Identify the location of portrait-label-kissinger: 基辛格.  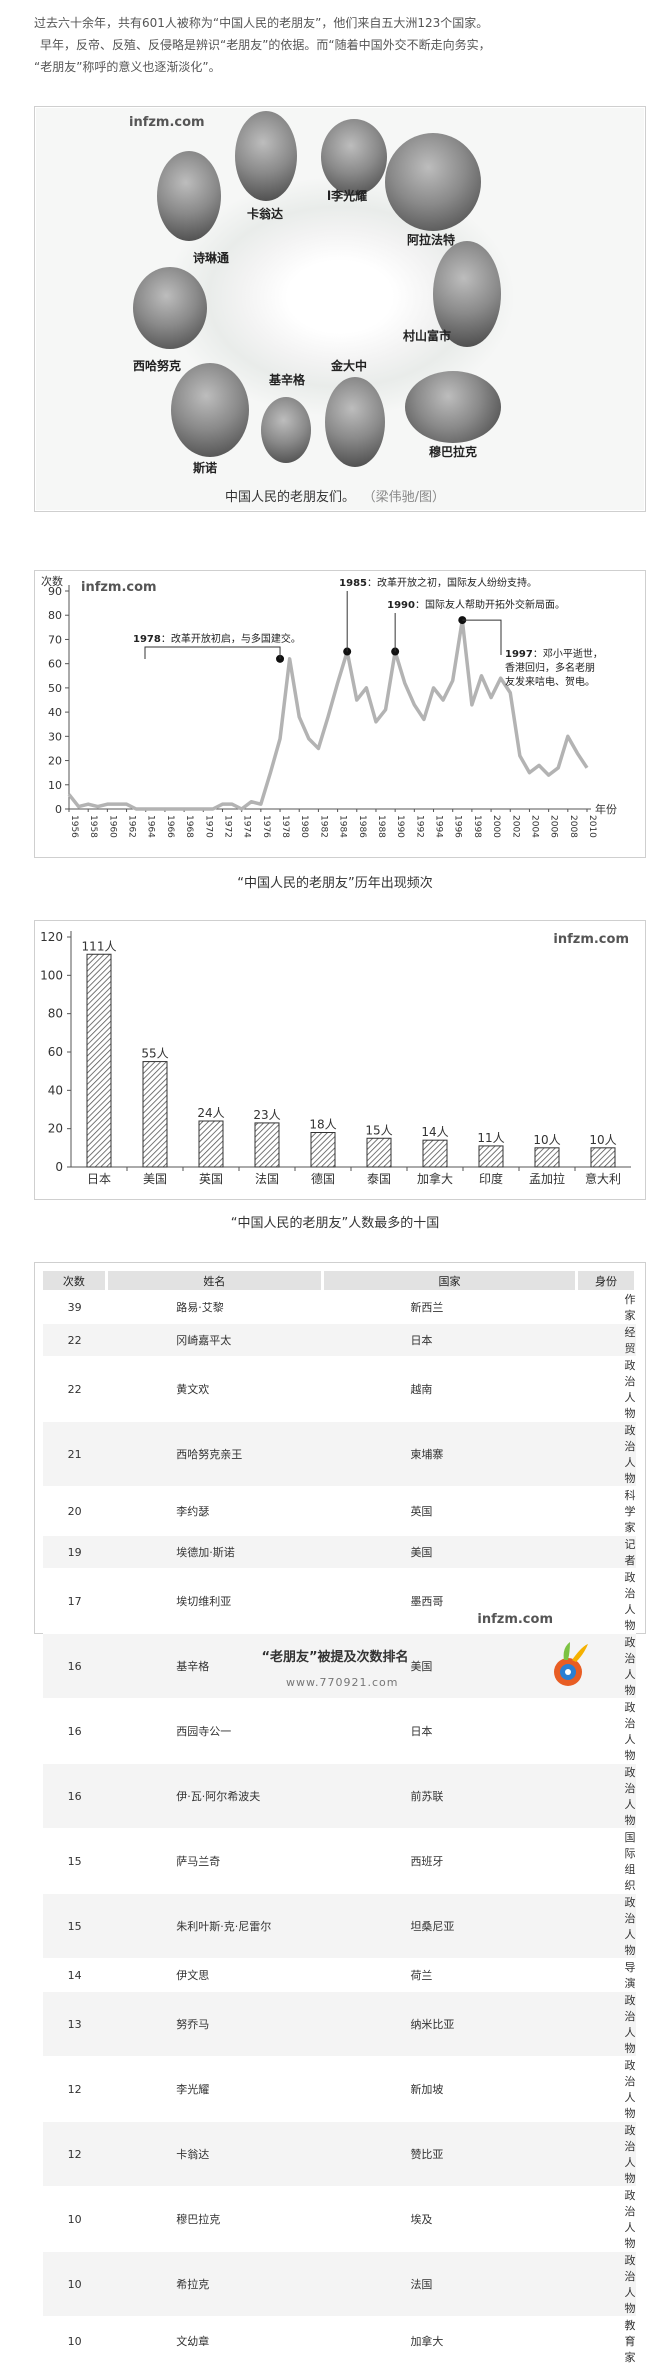
(287, 379).